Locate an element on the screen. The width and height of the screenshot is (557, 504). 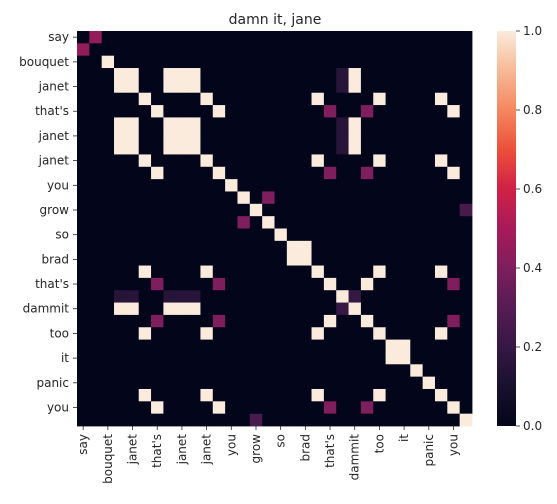
x-tick-label: grow is located at coordinates (256, 449).